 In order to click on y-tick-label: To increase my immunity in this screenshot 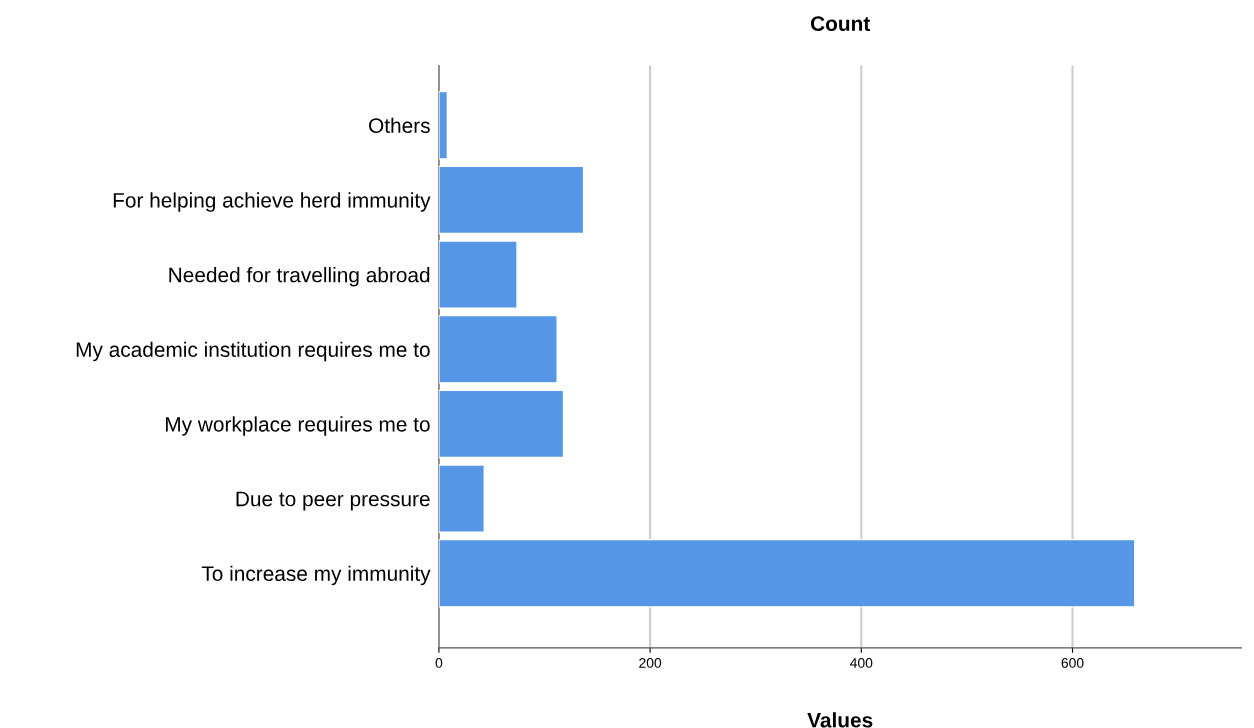, I will do `click(316, 575)`.